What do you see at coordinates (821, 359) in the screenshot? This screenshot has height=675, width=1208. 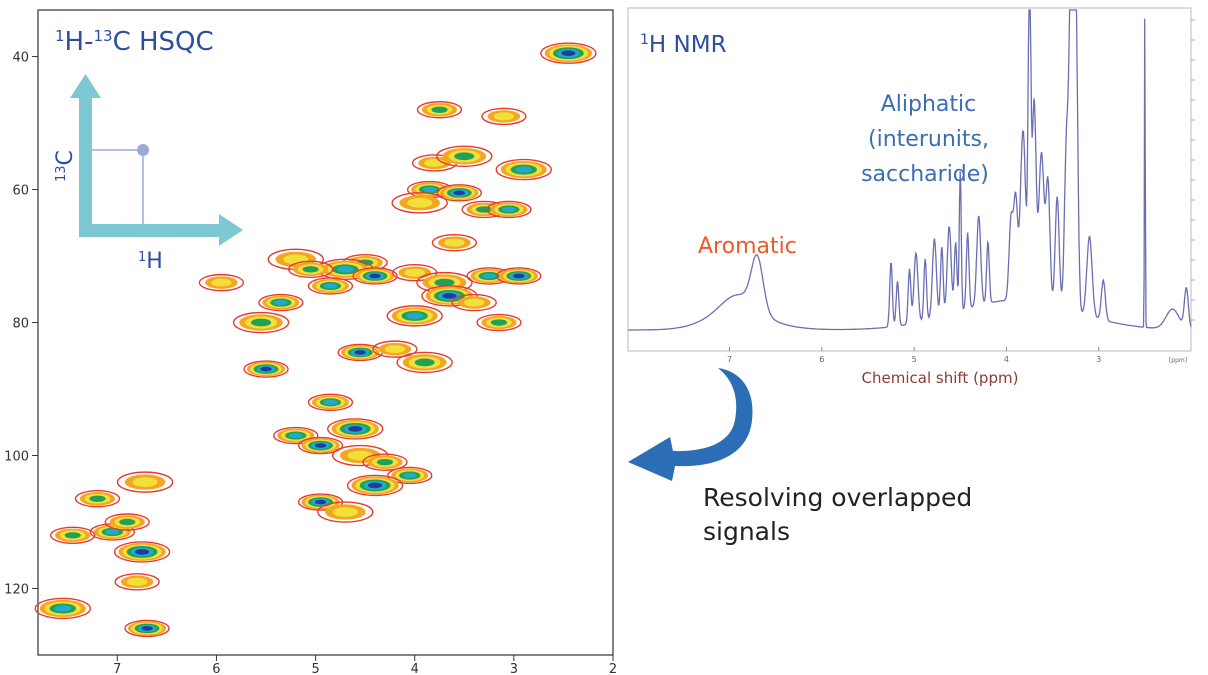 I see `nmr-x-tick-label: 6` at bounding box center [821, 359].